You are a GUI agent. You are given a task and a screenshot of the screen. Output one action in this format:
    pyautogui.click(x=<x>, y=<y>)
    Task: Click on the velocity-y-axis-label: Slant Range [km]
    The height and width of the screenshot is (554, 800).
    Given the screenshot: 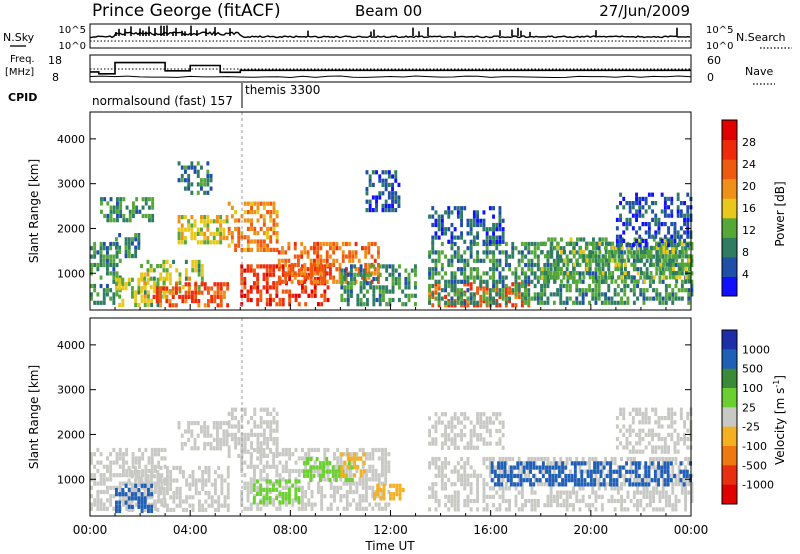 What is the action you would take?
    pyautogui.click(x=34, y=417)
    